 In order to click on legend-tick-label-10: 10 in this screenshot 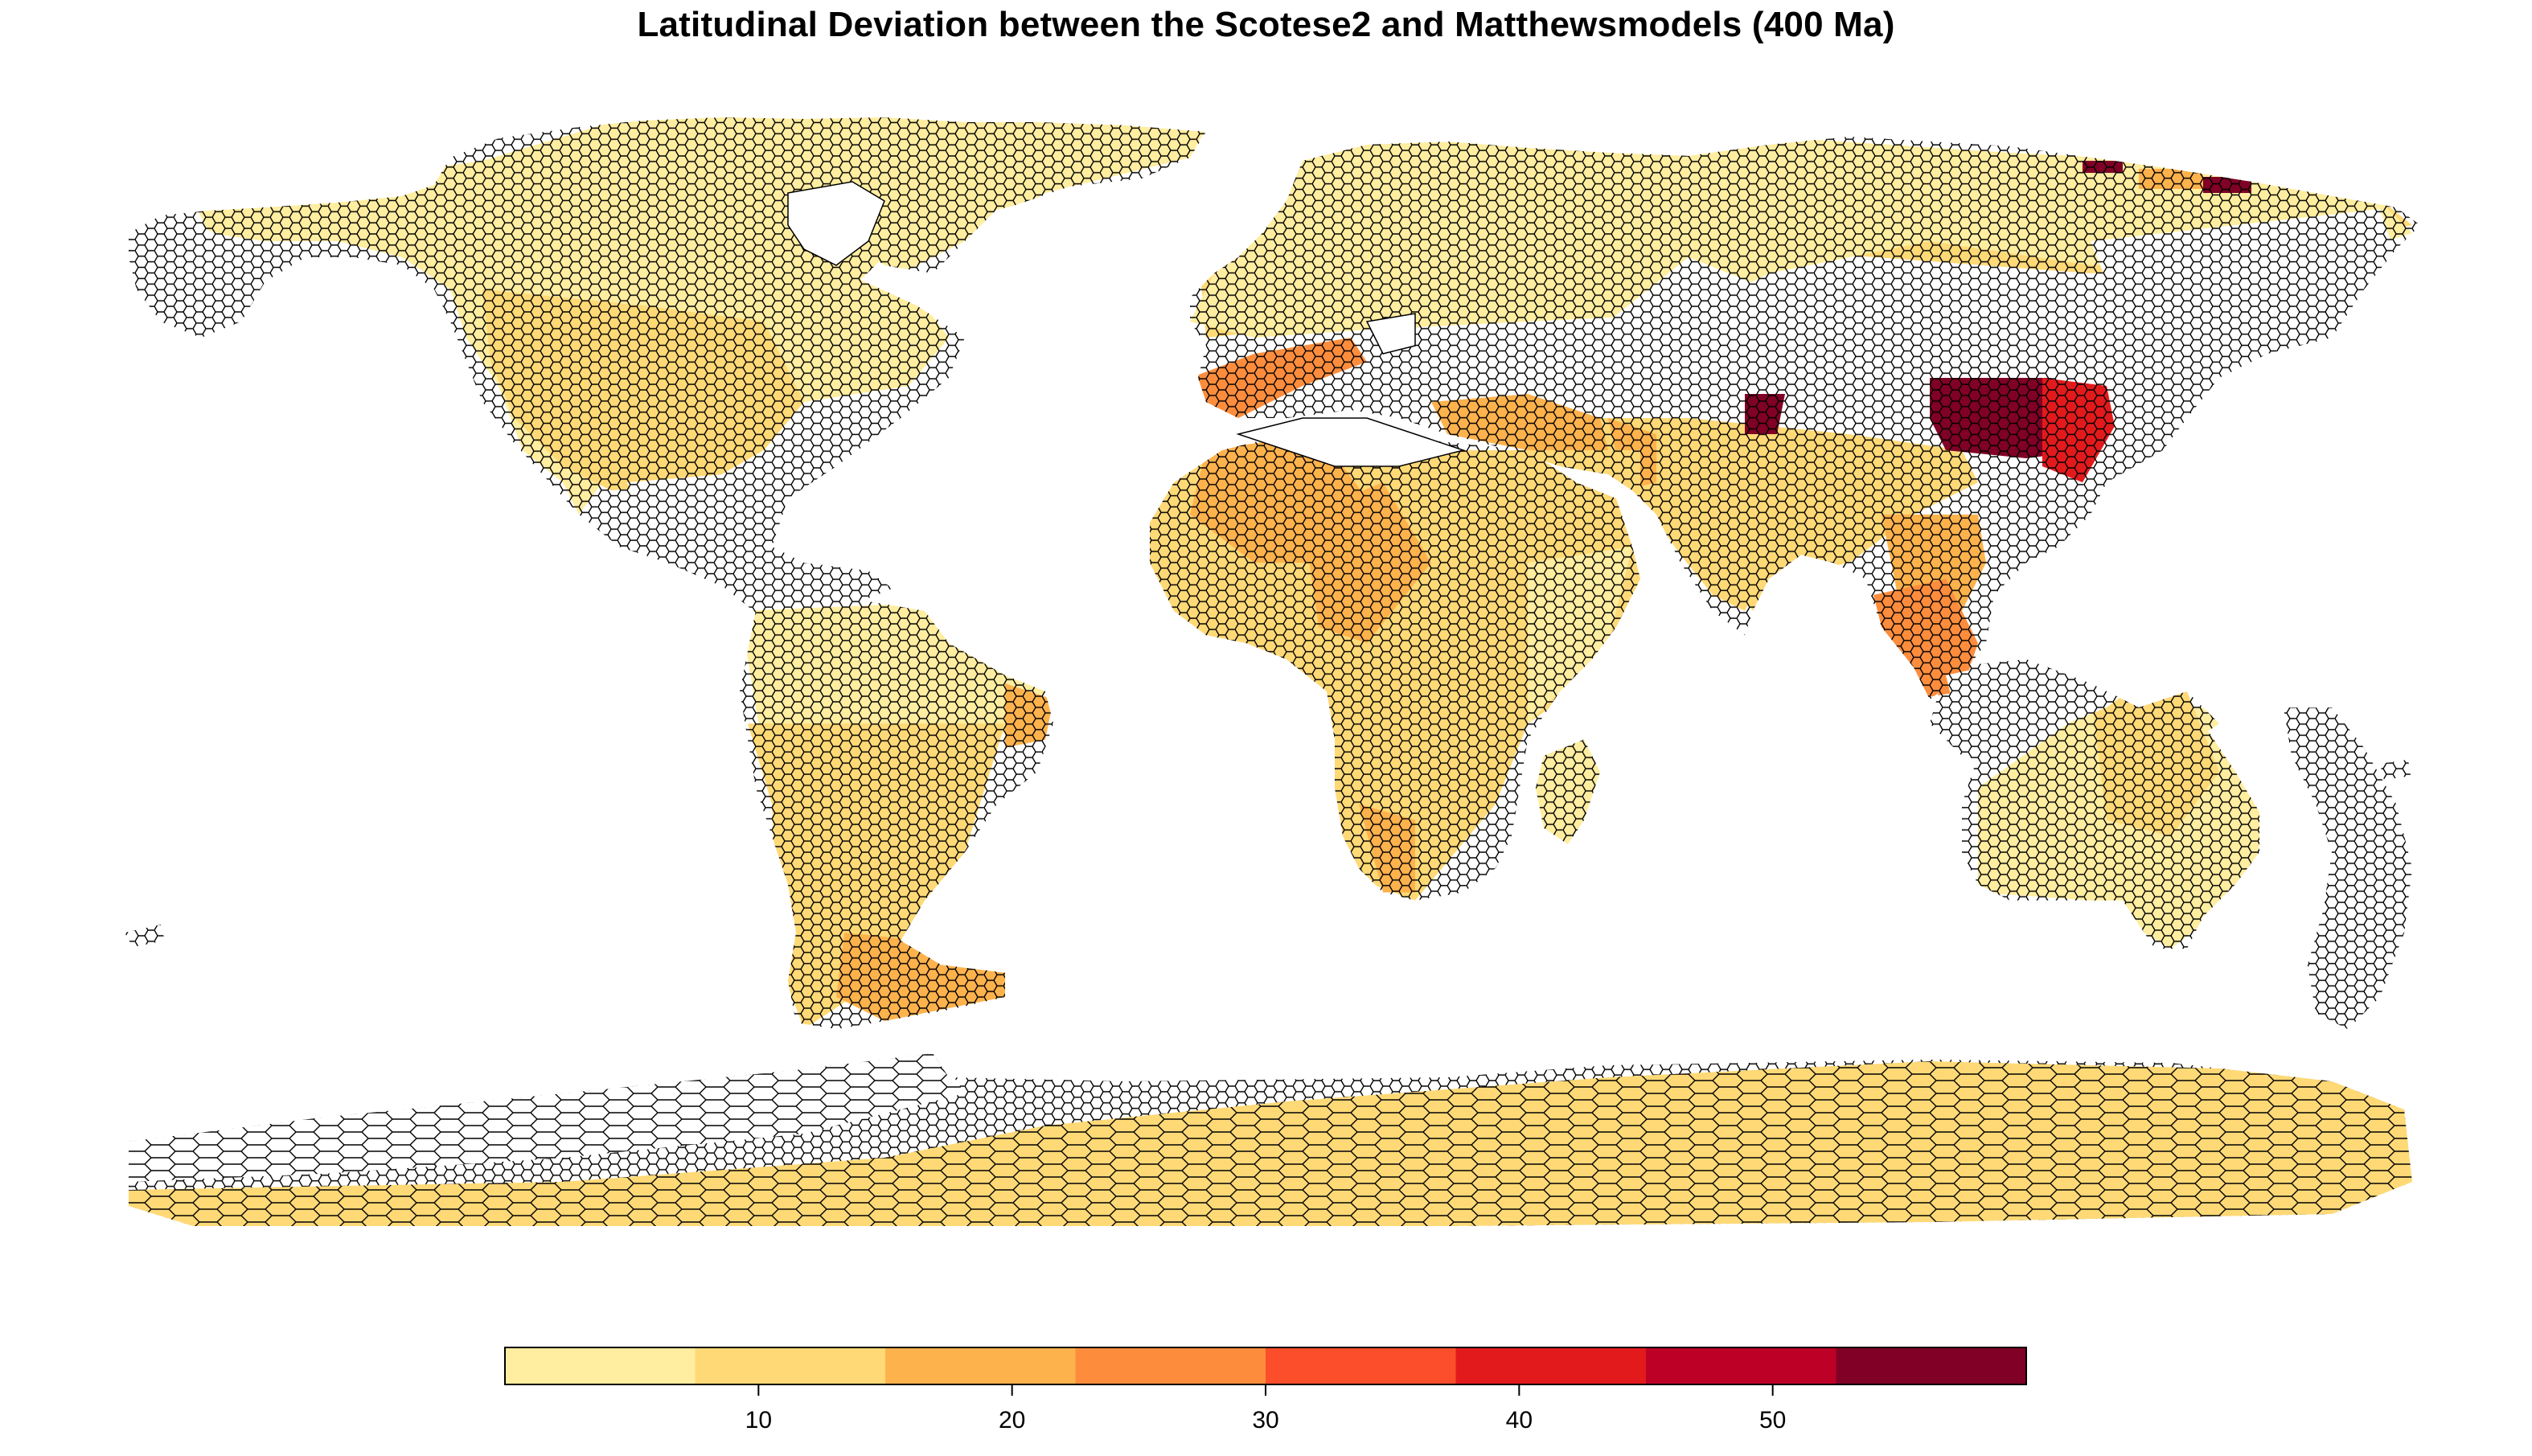, I will do `click(758, 1420)`.